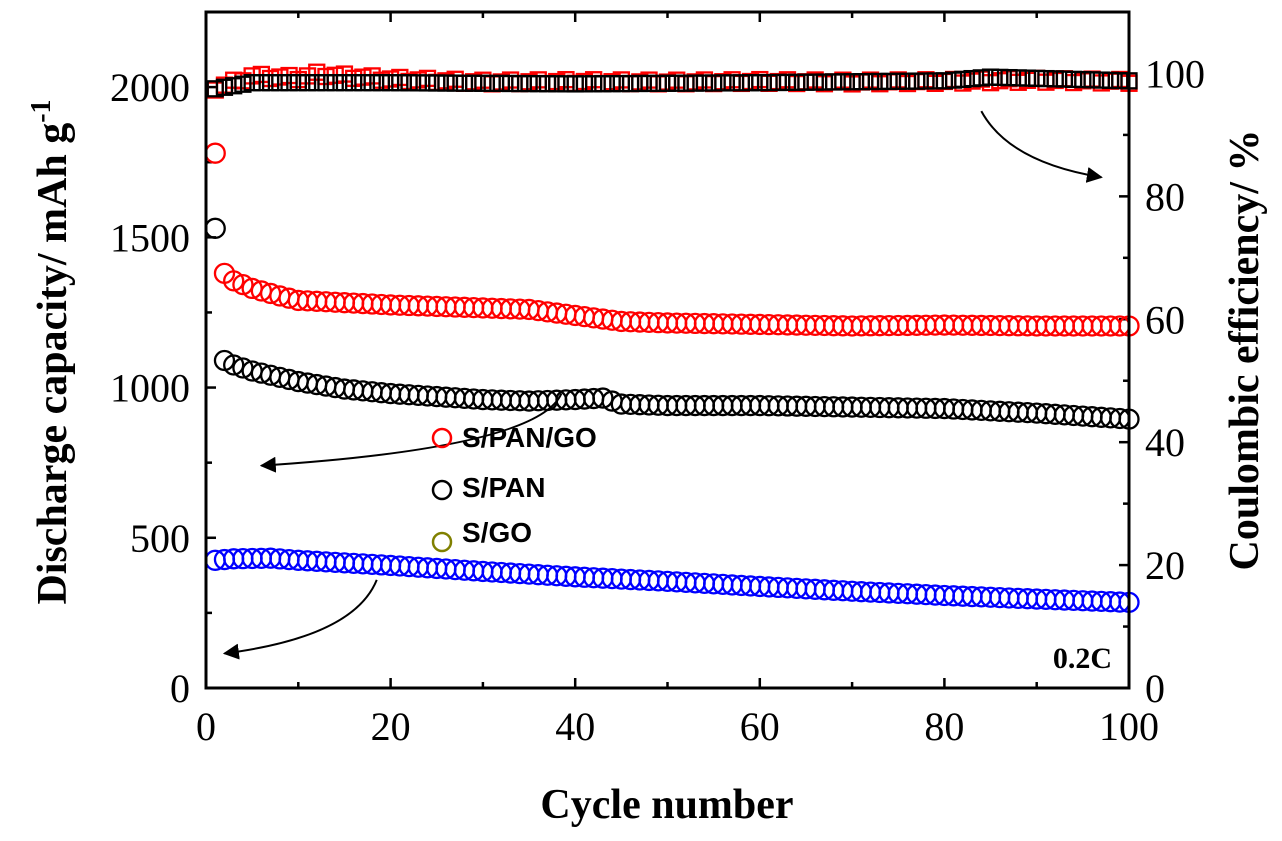 This screenshot has height=841, width=1282. What do you see at coordinates (529, 437) in the screenshot?
I see `legend-label-s-pan-go: S/PAN/GO` at bounding box center [529, 437].